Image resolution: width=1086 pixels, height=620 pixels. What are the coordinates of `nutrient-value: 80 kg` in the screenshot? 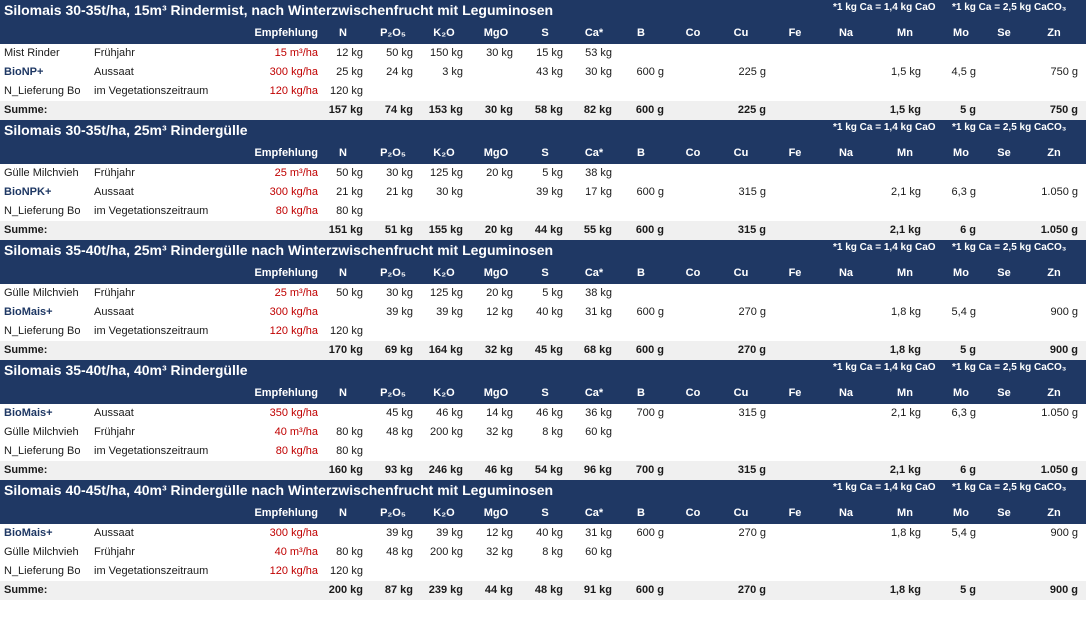 It's located at (349, 451).